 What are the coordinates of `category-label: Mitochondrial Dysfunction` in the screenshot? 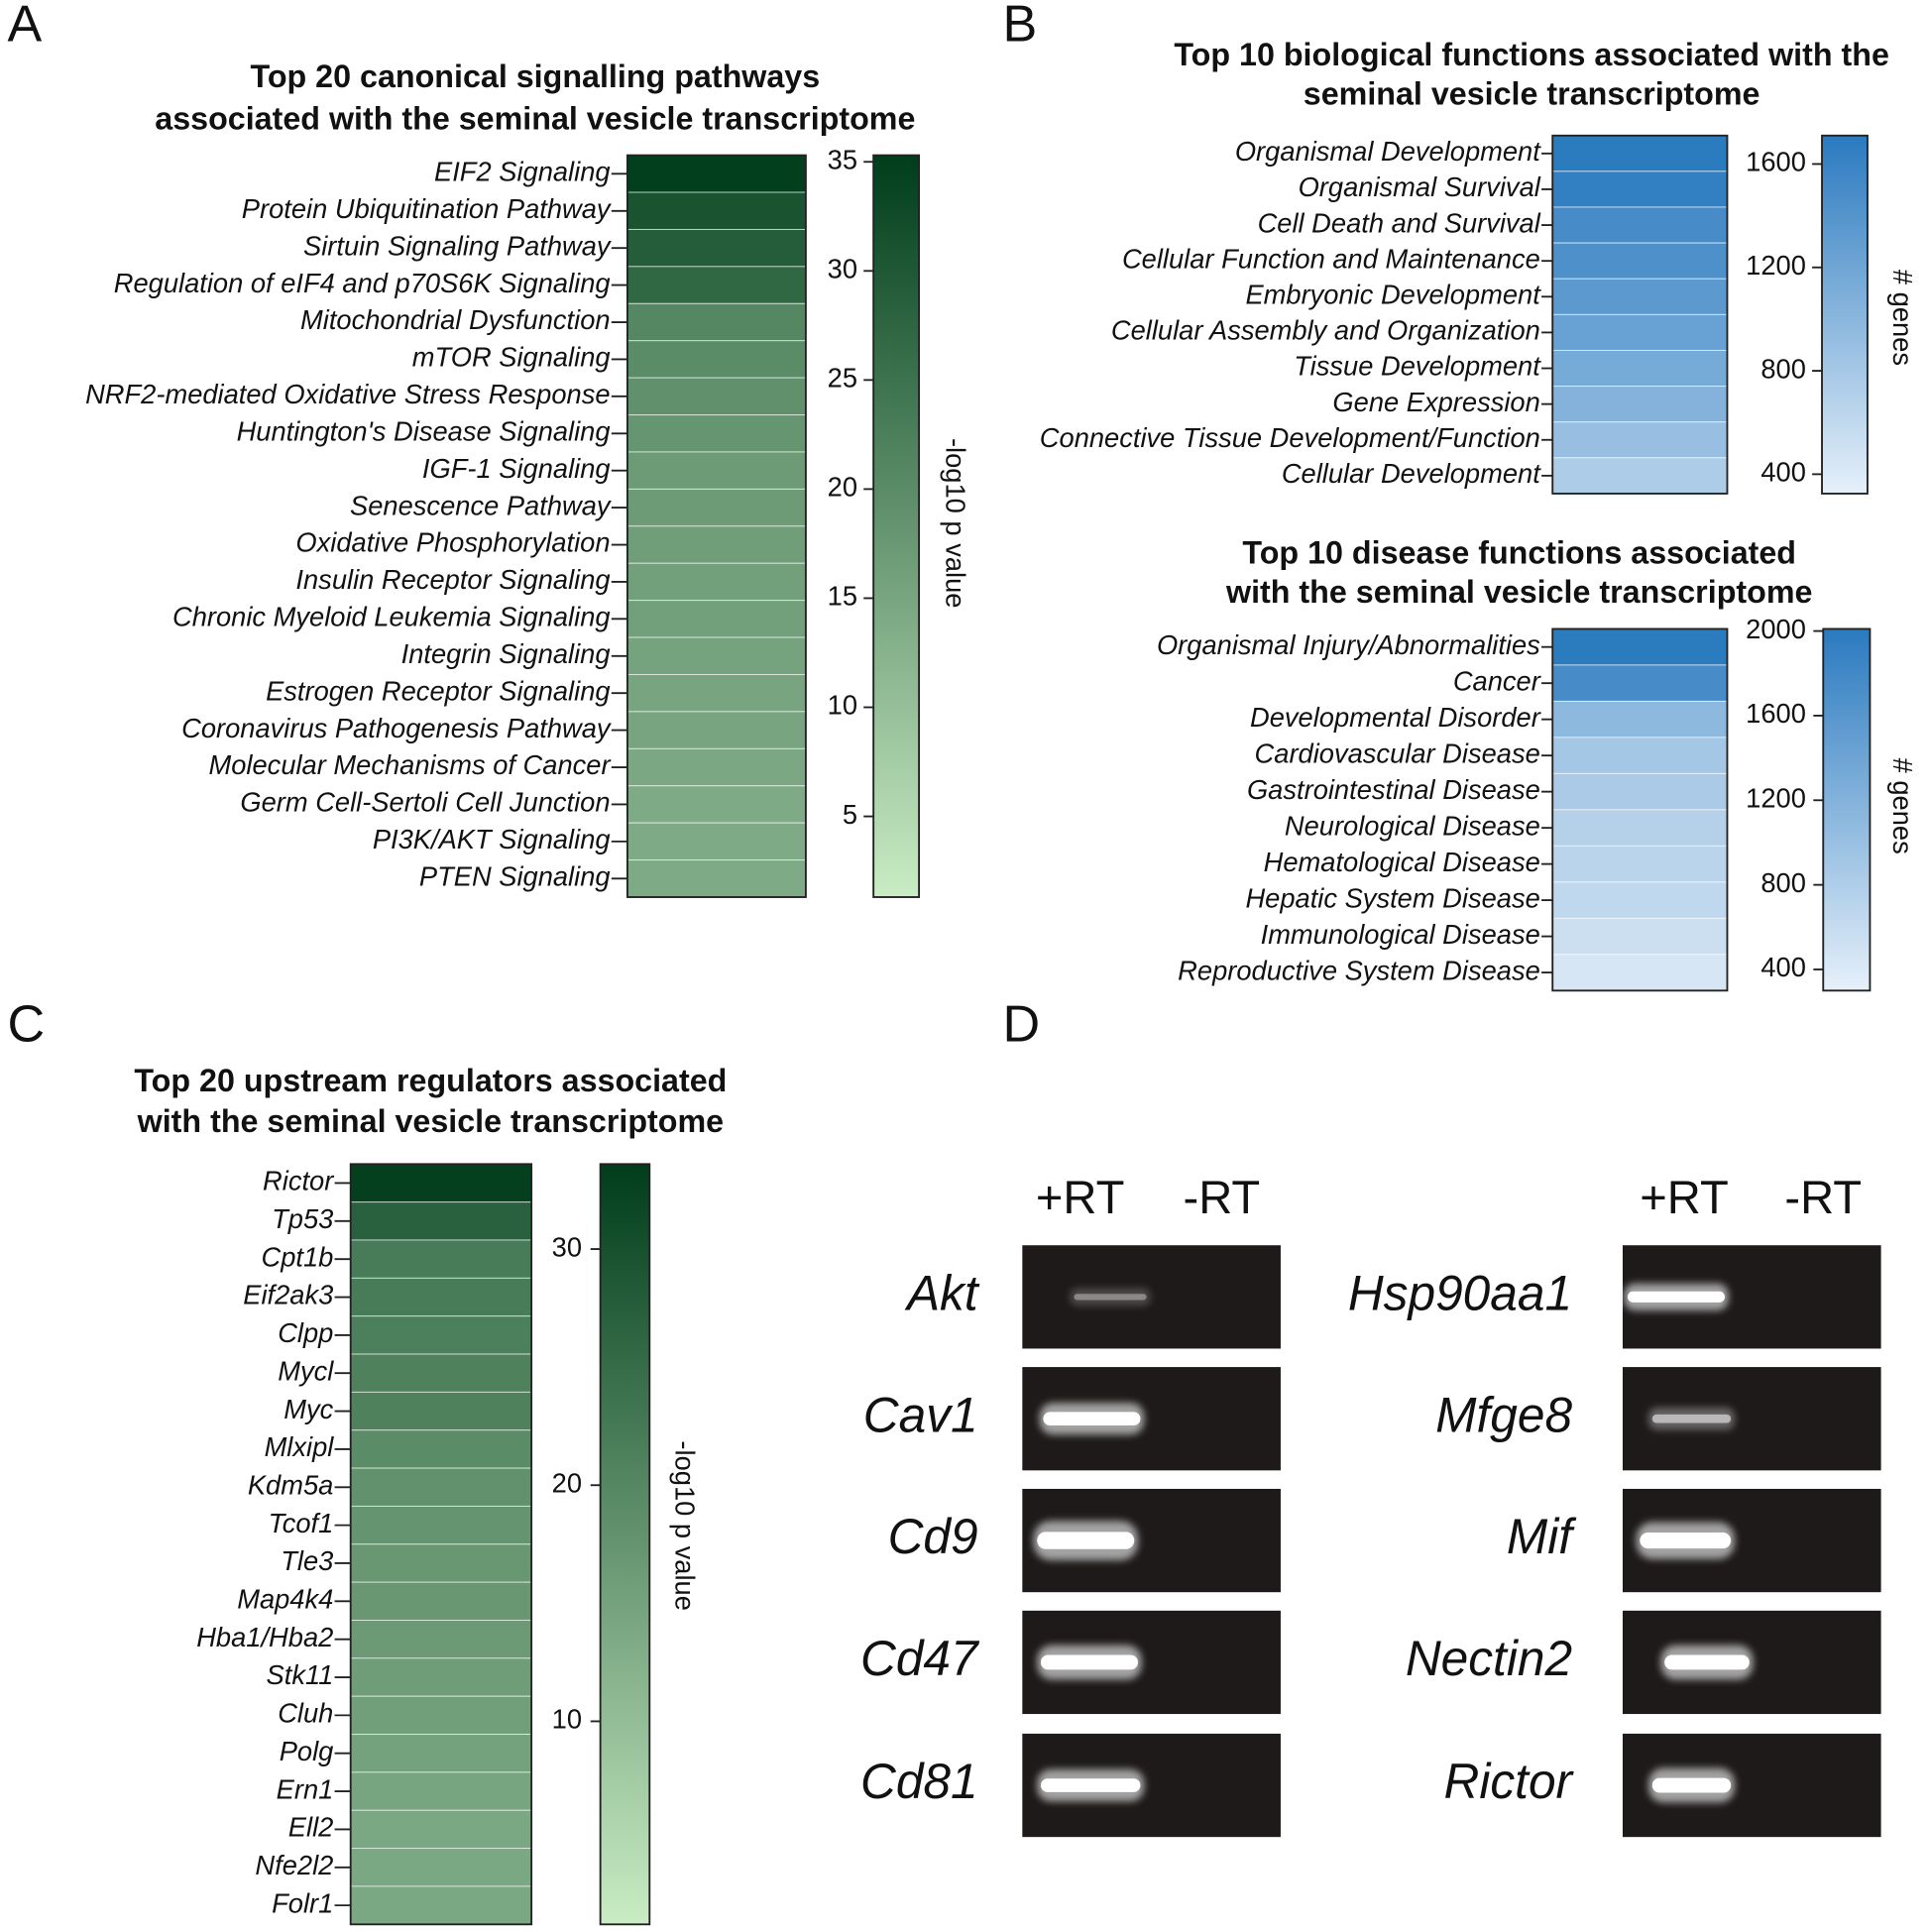 It's located at (455, 319).